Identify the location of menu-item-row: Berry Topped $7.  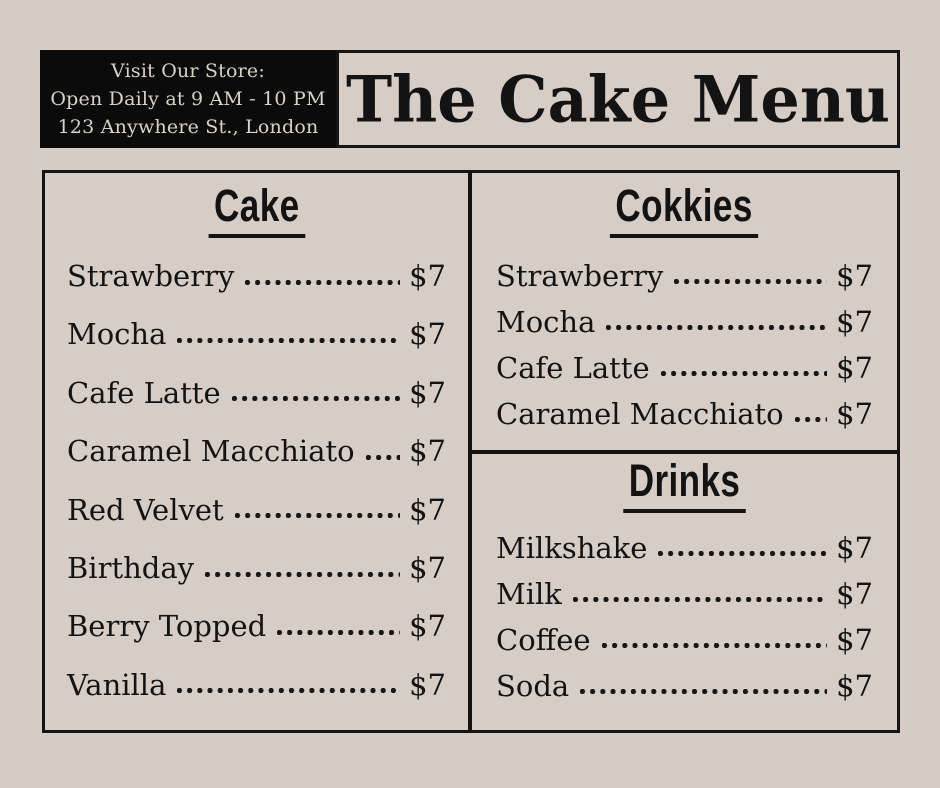
(256, 626).